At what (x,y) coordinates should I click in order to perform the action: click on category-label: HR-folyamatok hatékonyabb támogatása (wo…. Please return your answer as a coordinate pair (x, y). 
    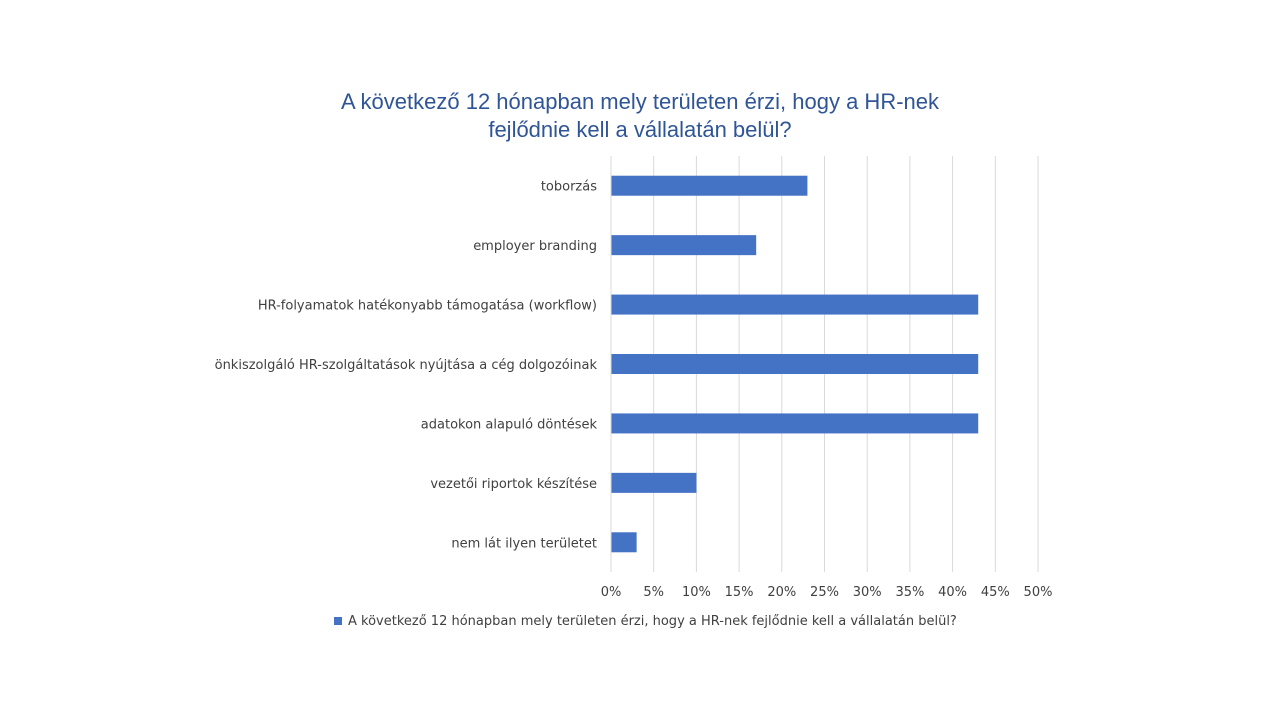
    Looking at the image, I should click on (427, 306).